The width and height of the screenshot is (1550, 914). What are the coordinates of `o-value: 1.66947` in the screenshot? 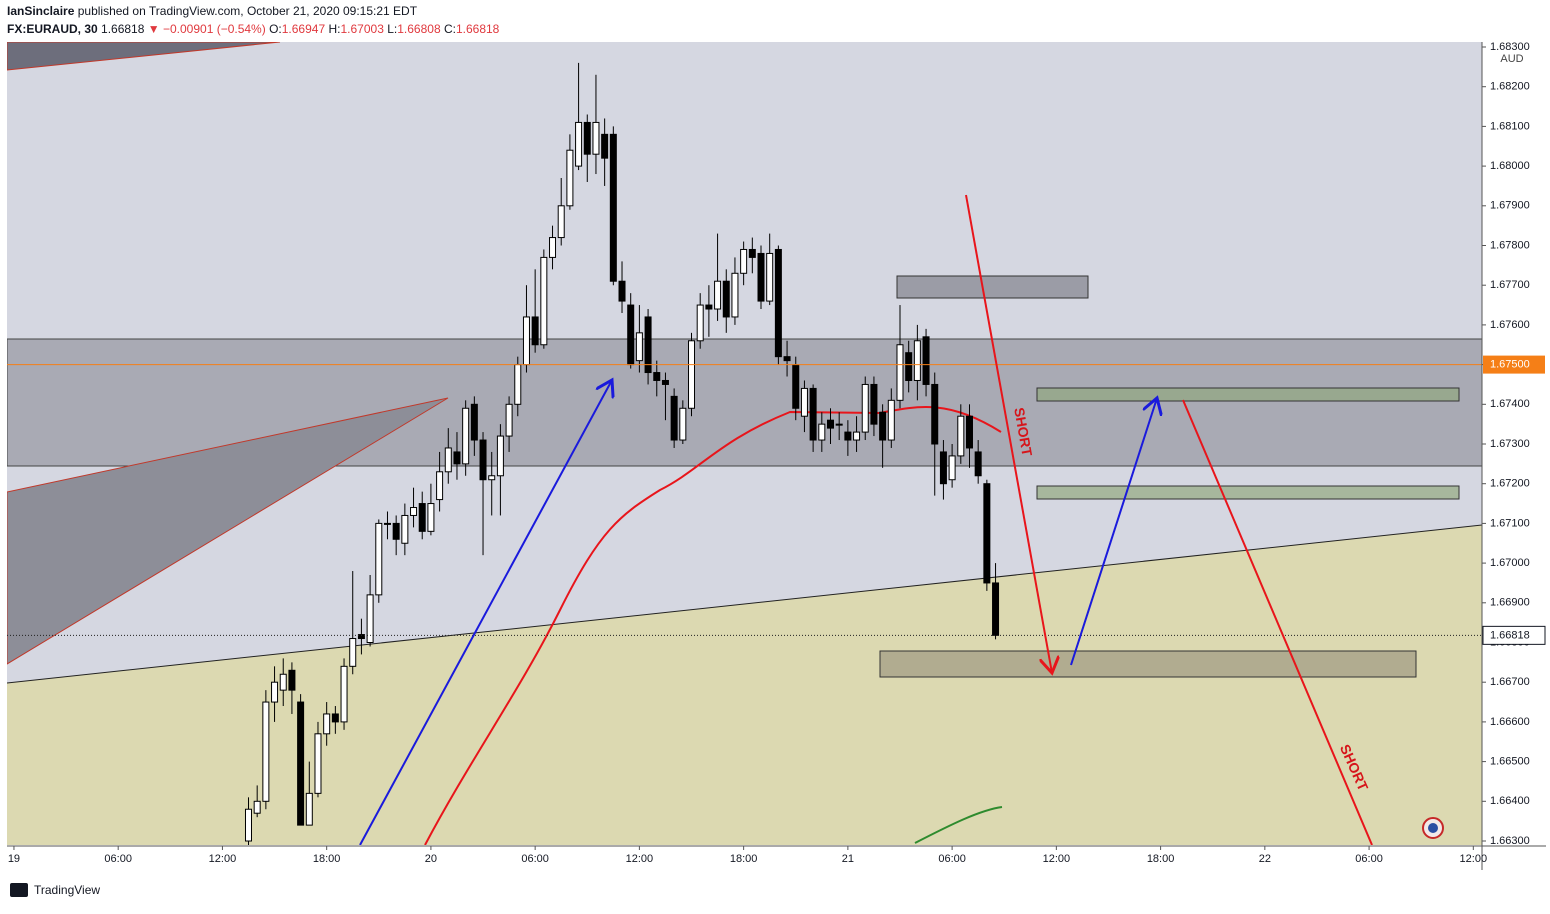 It's located at (304, 29).